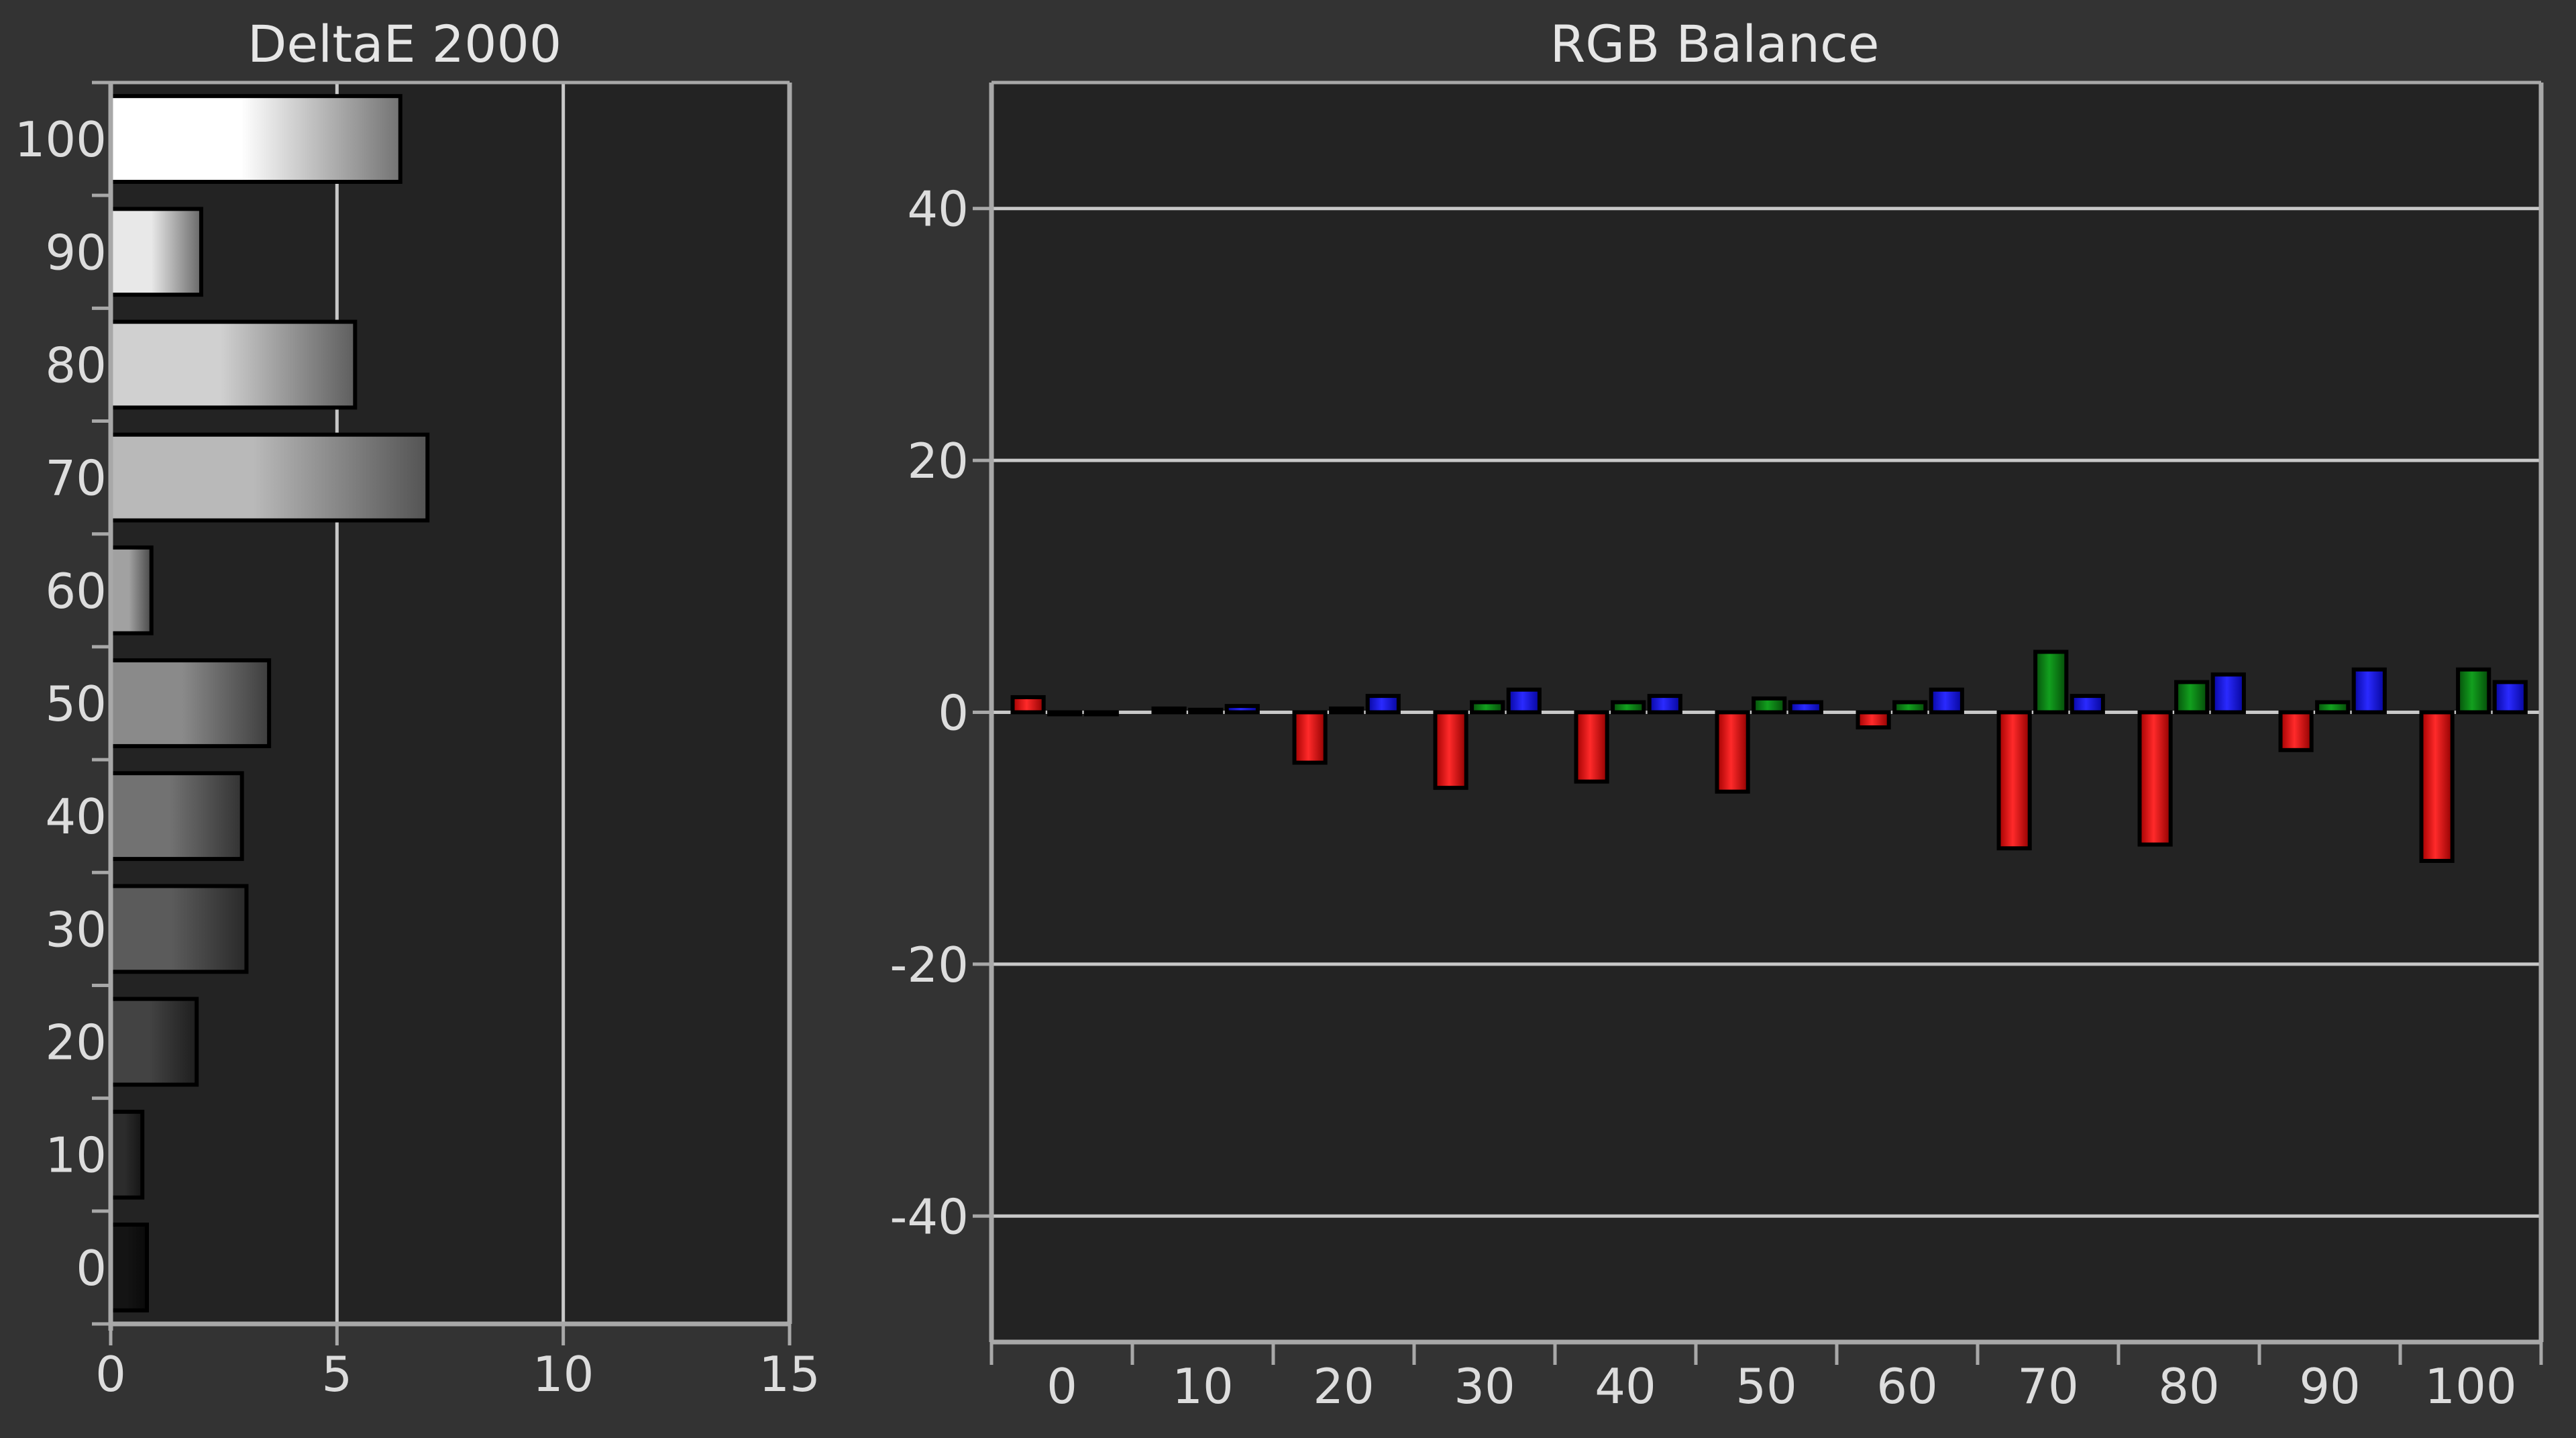  What do you see at coordinates (76, 1043) in the screenshot?
I see `deltae-y-tick-label: 20` at bounding box center [76, 1043].